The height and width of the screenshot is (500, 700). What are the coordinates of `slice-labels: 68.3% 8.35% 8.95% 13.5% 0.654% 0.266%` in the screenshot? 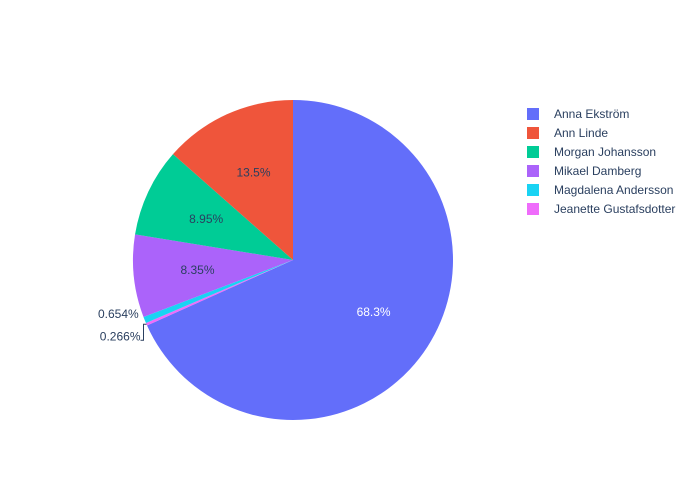 It's located at (244, 255).